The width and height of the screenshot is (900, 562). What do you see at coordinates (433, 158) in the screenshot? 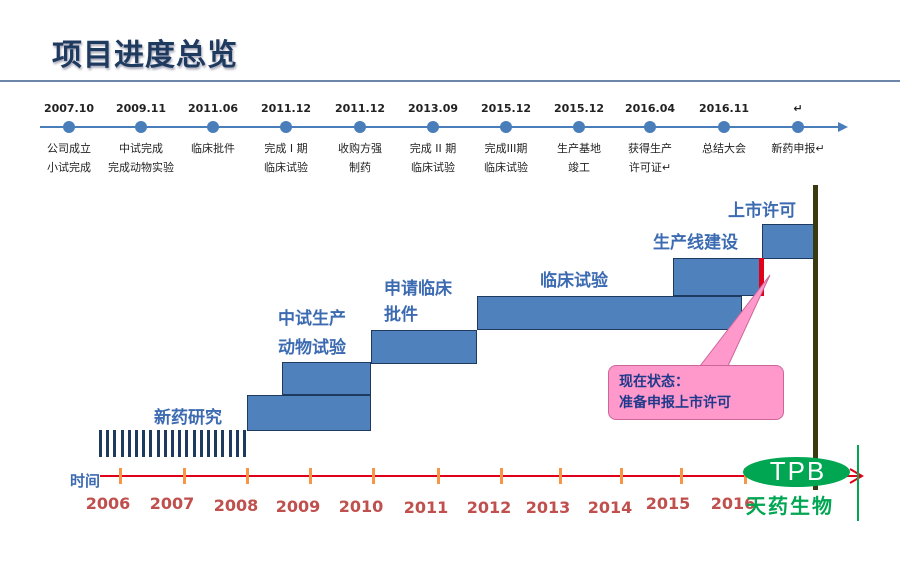
I see `milestone-label: 完成 II 期 临床试验` at bounding box center [433, 158].